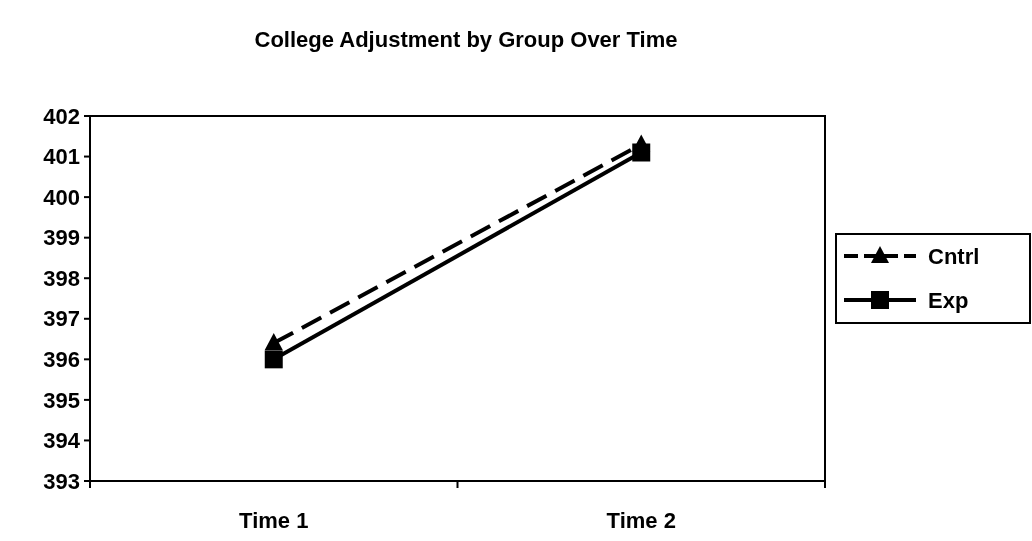  Describe the element at coordinates (61, 319) in the screenshot. I see `y-tick-label: 397` at that location.